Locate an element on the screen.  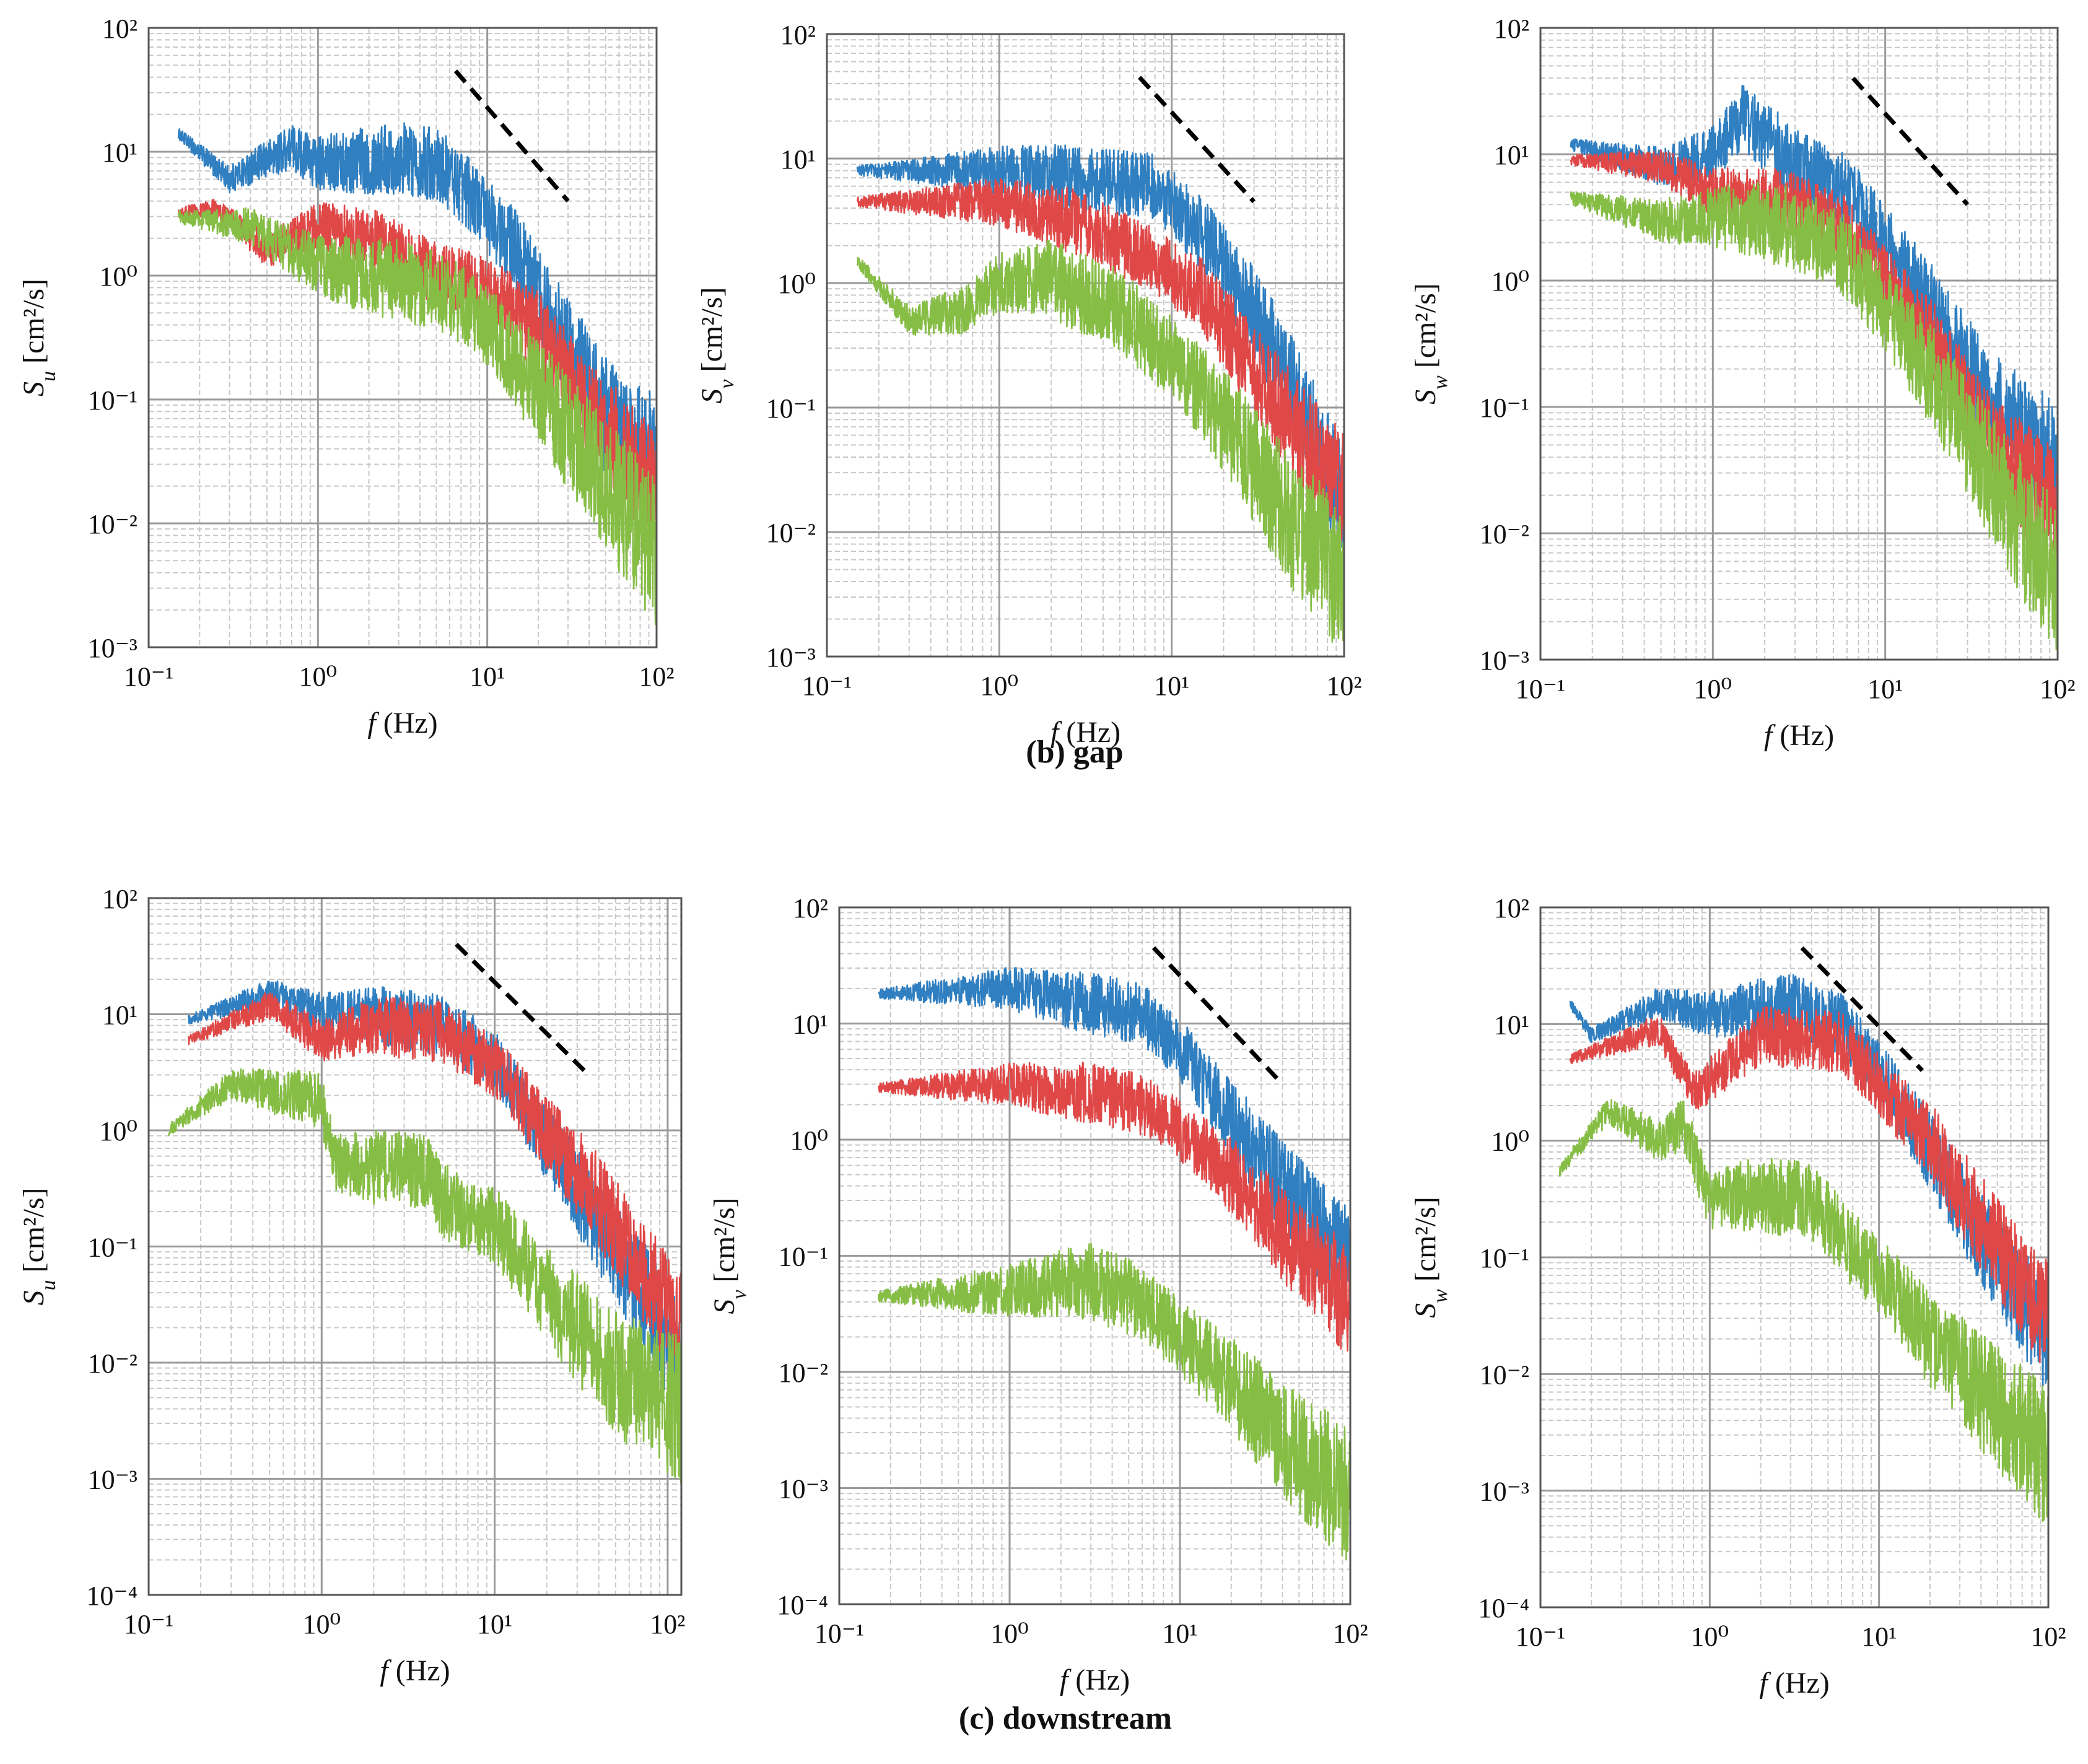
caption-downstream: (c) downstream is located at coordinates (1065, 1718).